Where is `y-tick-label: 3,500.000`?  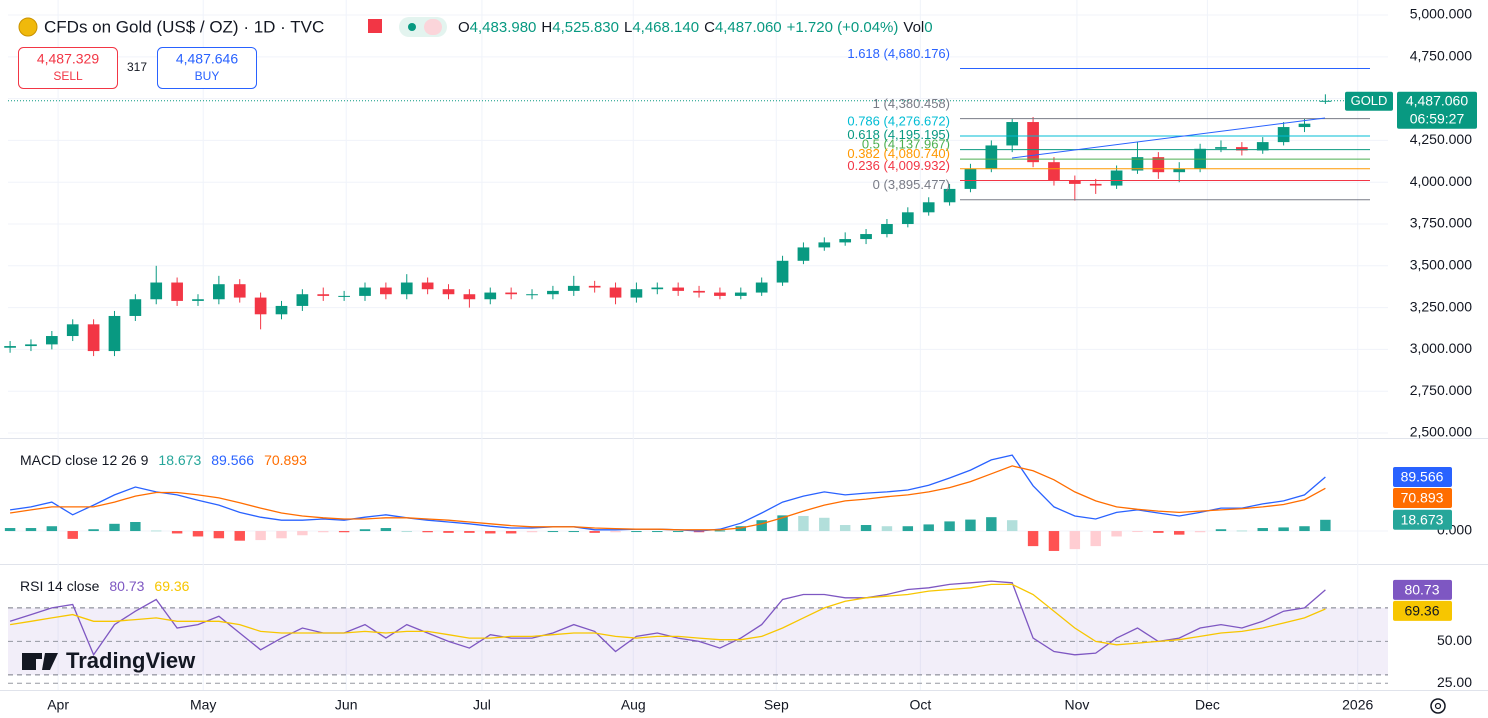 y-tick-label: 3,500.000 is located at coordinates (1441, 265).